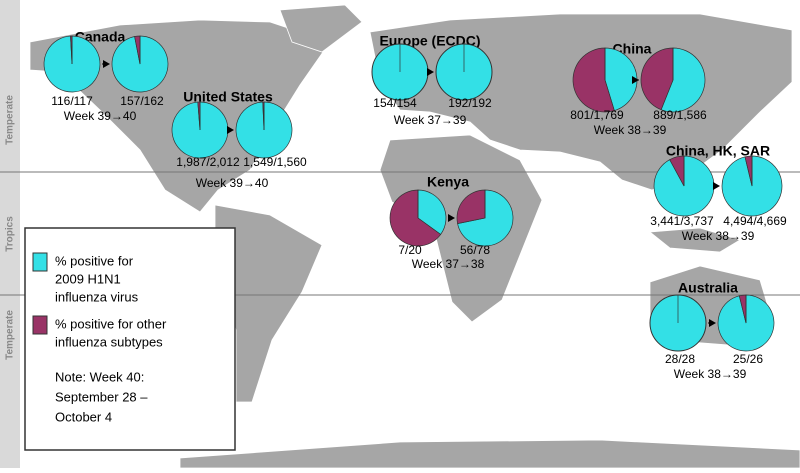 Image resolution: width=800 pixels, height=473 pixels. I want to click on legend-label: 2009 H1N1, so click(88, 278).